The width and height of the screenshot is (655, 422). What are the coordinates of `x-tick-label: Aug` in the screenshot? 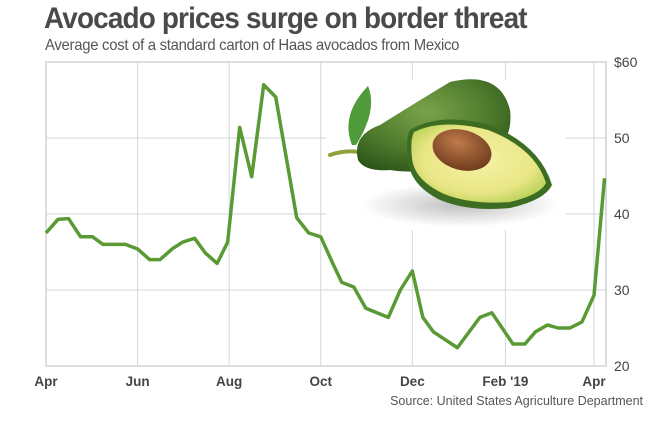 It's located at (229, 381).